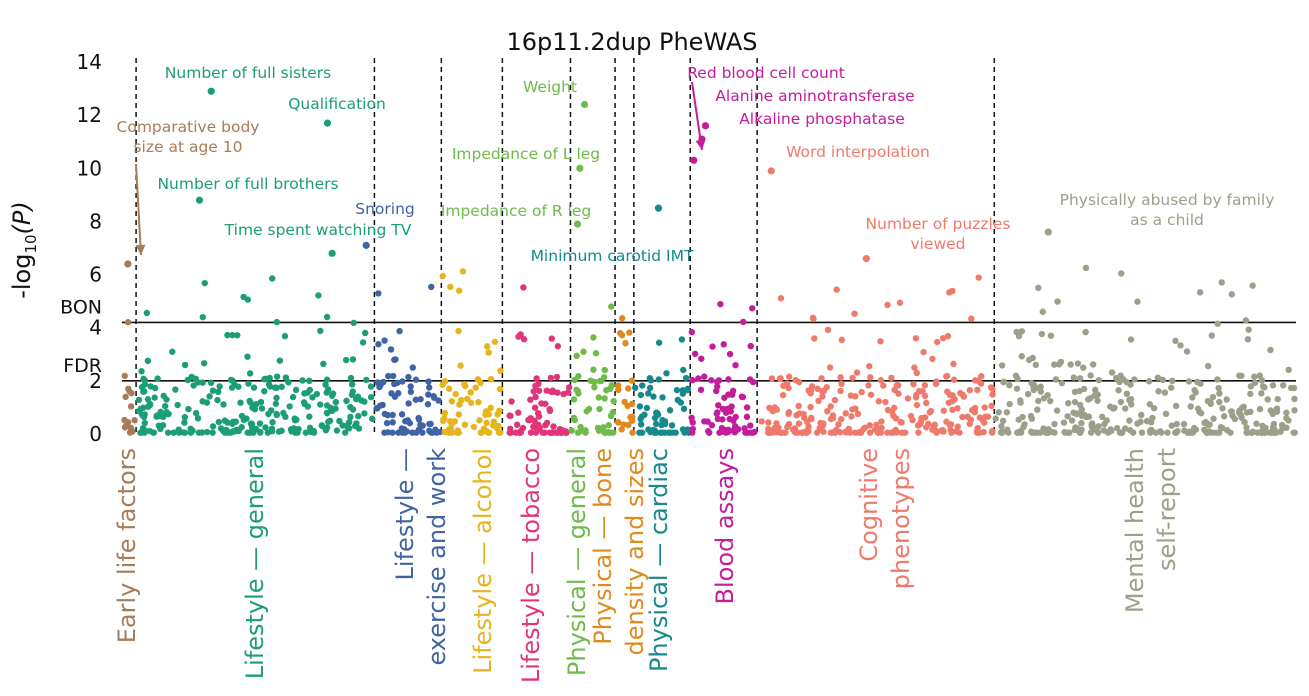  What do you see at coordinates (583, 351) in the screenshot?
I see `point-physgen` at bounding box center [583, 351].